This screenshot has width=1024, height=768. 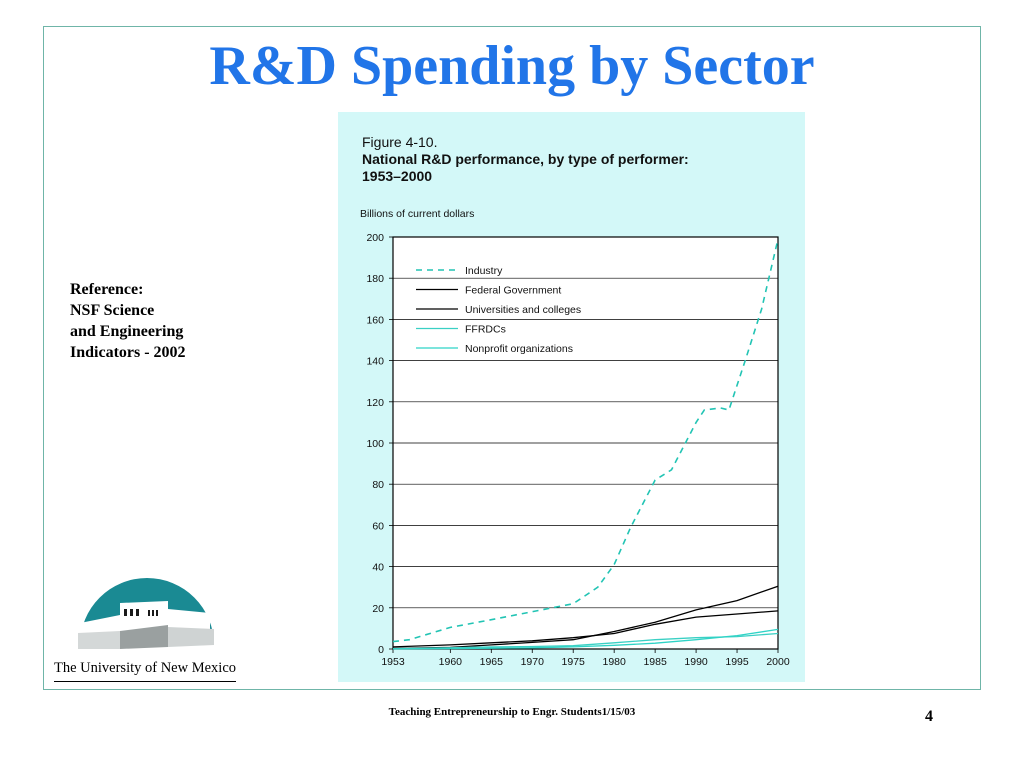 I want to click on x-tick-label: 2000, so click(x=778, y=662).